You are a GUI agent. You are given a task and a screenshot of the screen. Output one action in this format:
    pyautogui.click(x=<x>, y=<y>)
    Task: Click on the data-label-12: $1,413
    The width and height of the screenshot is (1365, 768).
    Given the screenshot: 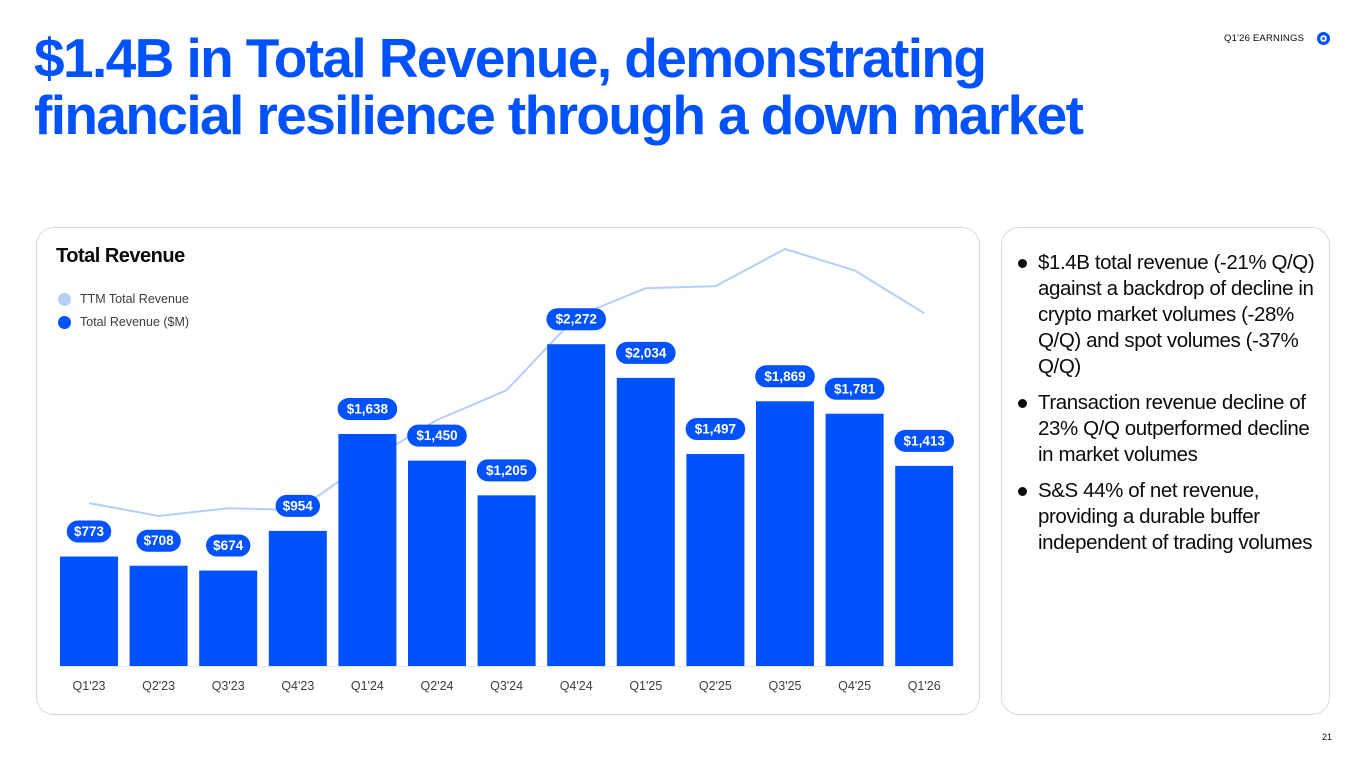 What is the action you would take?
    pyautogui.click(x=925, y=440)
    